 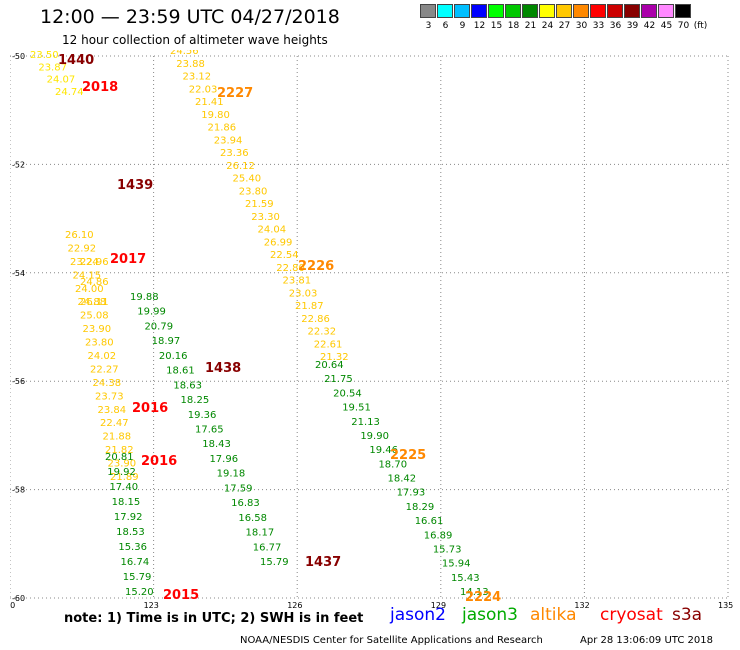 What do you see at coordinates (69, 92) in the screenshot?
I see `wave-height-value: 24.74` at bounding box center [69, 92].